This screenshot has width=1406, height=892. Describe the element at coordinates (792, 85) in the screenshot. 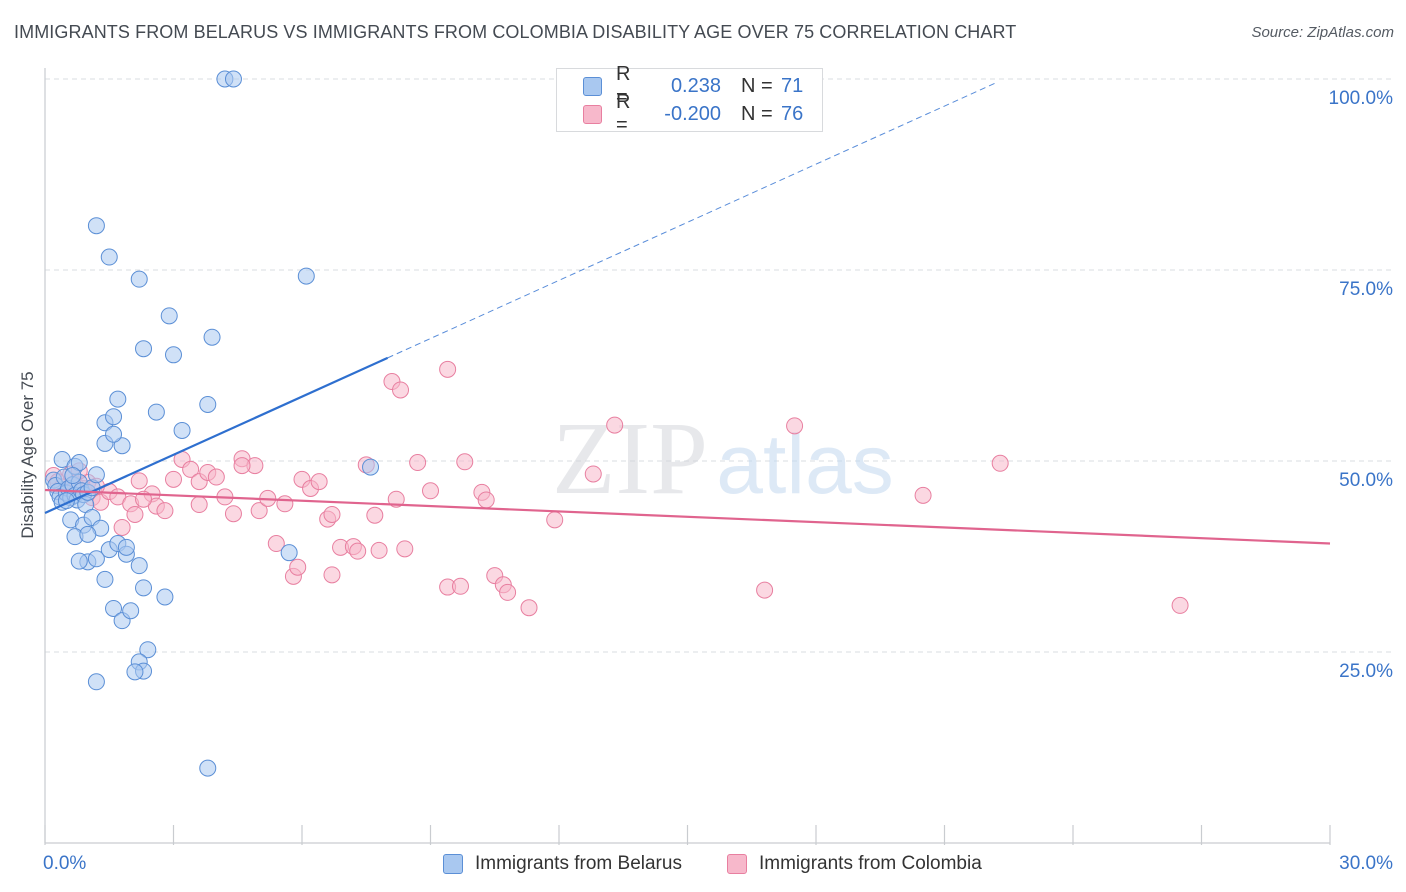

I see `legend-n-value: 71` at that location.